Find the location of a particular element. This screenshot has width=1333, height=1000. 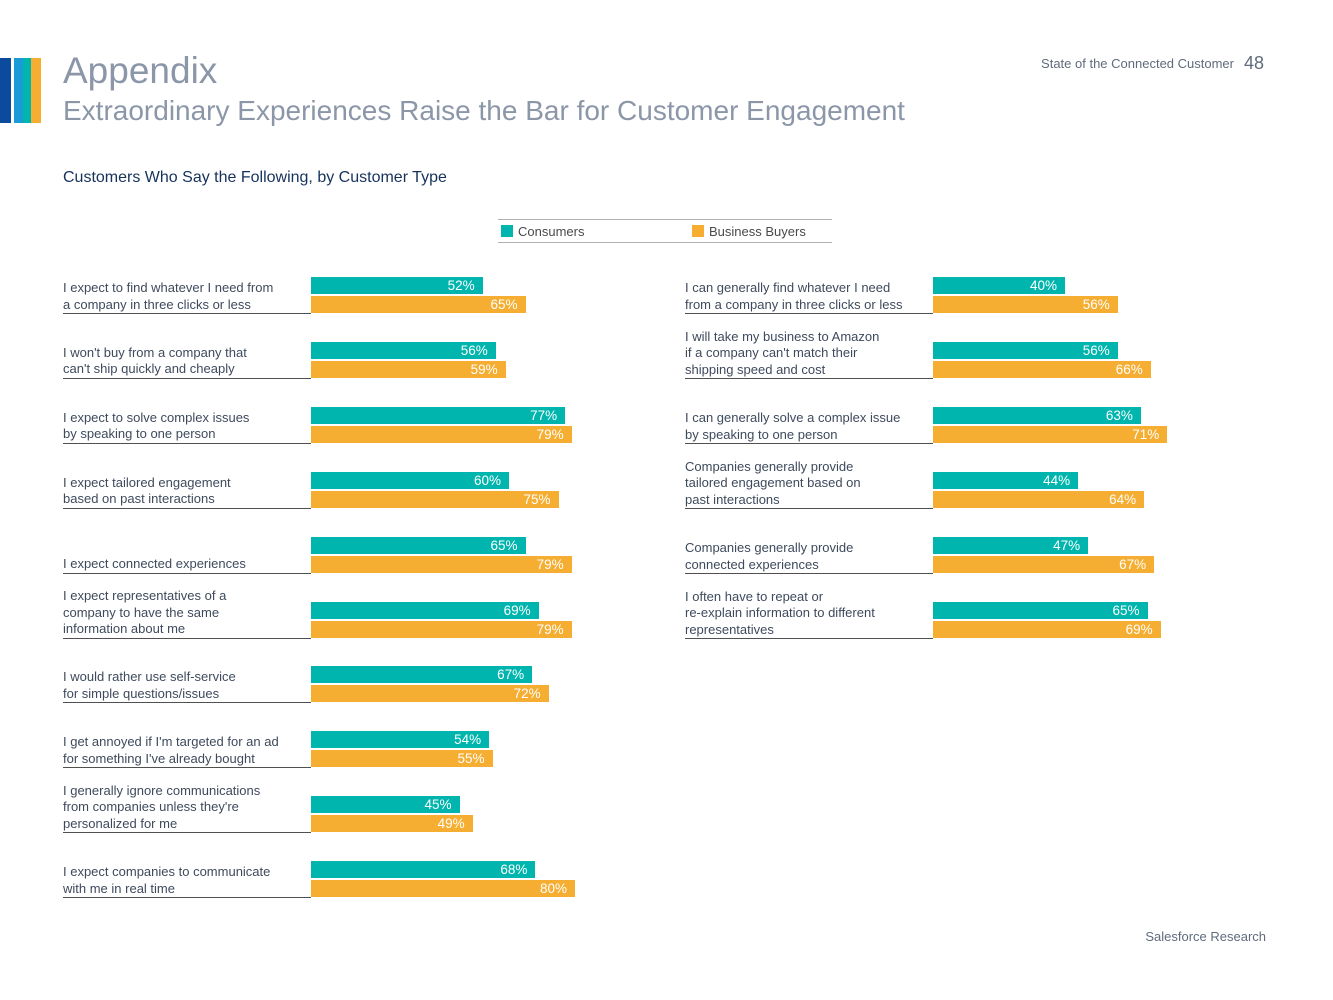

row-label-line: I can generally find whatever I need is located at coordinates (788, 287).